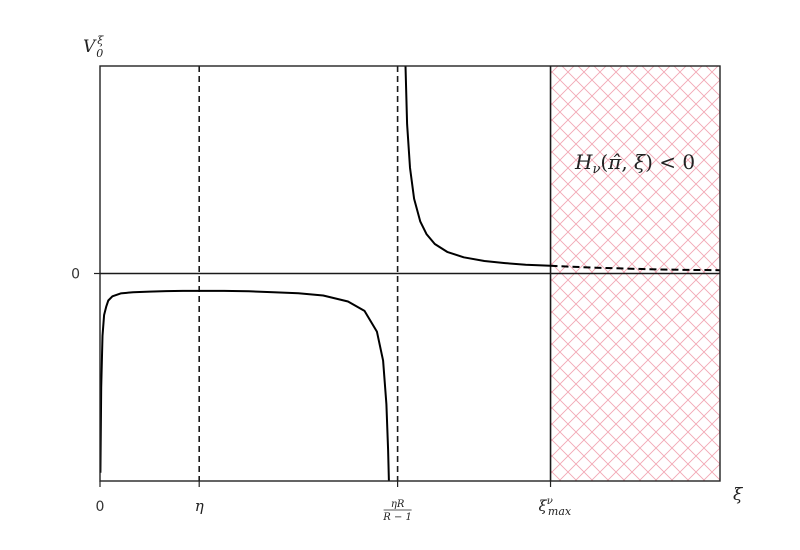 The image size is (800, 550). Describe the element at coordinates (85, 275) in the screenshot. I see `y-ticks: 0` at that location.